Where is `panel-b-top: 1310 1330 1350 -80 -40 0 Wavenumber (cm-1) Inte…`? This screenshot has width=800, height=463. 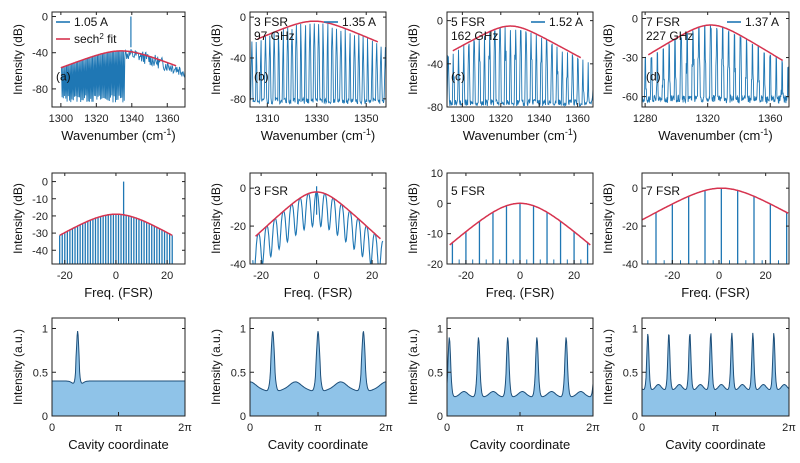
panel-b-top: 1310 1330 1350 -80 -40 0 Wavenumber (cm-1) Inte… is located at coordinates (298, 77).